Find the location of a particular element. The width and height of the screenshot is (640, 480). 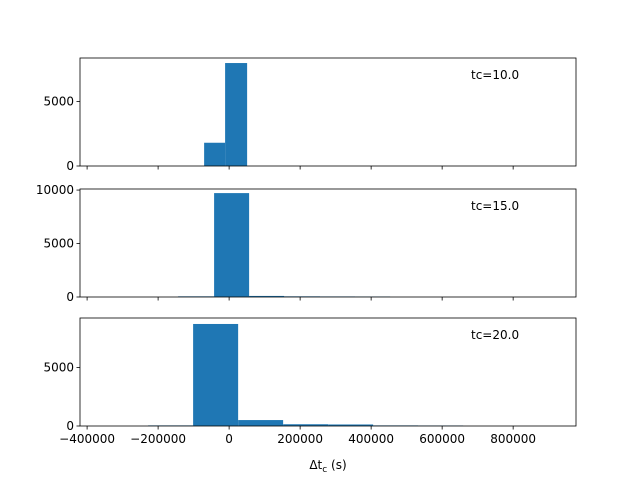

x-label-sub: c is located at coordinates (324, 470).